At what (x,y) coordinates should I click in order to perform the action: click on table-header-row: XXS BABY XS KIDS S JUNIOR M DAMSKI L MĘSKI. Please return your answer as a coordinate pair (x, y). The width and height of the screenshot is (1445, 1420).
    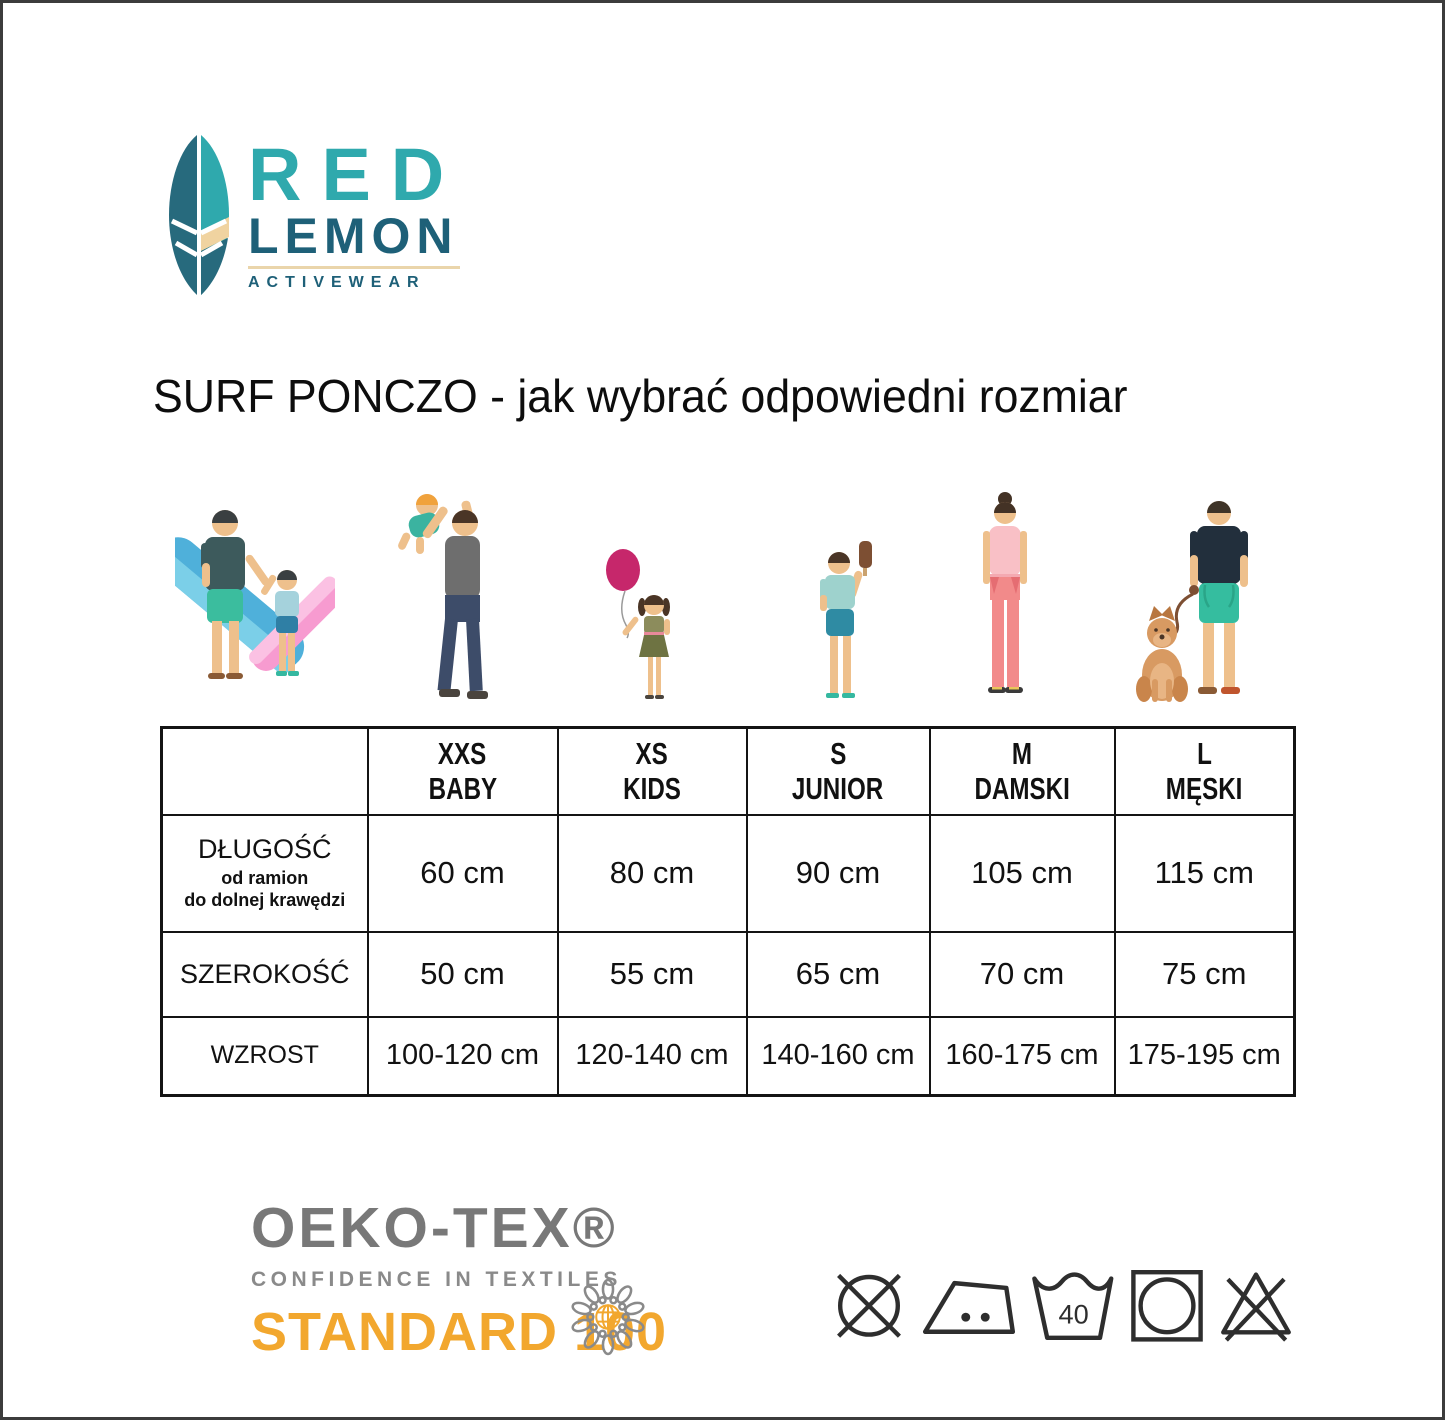
    Looking at the image, I should click on (728, 771).